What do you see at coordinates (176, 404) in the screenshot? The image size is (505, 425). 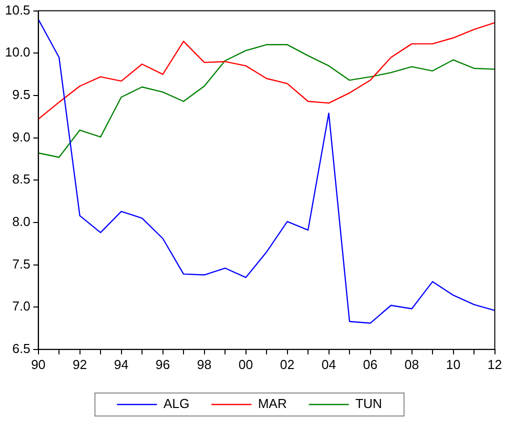 I see `legend-label: ALG` at bounding box center [176, 404].